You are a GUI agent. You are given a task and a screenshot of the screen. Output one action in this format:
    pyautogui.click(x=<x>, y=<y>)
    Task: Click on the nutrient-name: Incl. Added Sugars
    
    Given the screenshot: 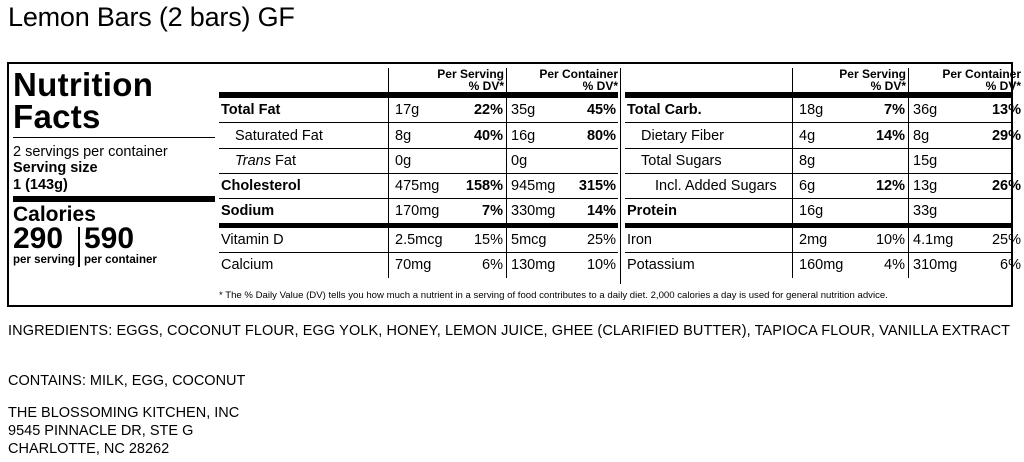 What is the action you would take?
    pyautogui.click(x=716, y=186)
    